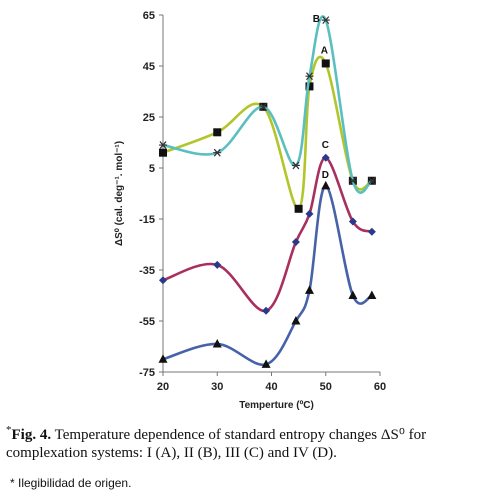  Describe the element at coordinates (119, 193) in the screenshot. I see `y-axis-title: ΔS⁰ (cal. deg⁻¹. mol⁻¹)` at that location.